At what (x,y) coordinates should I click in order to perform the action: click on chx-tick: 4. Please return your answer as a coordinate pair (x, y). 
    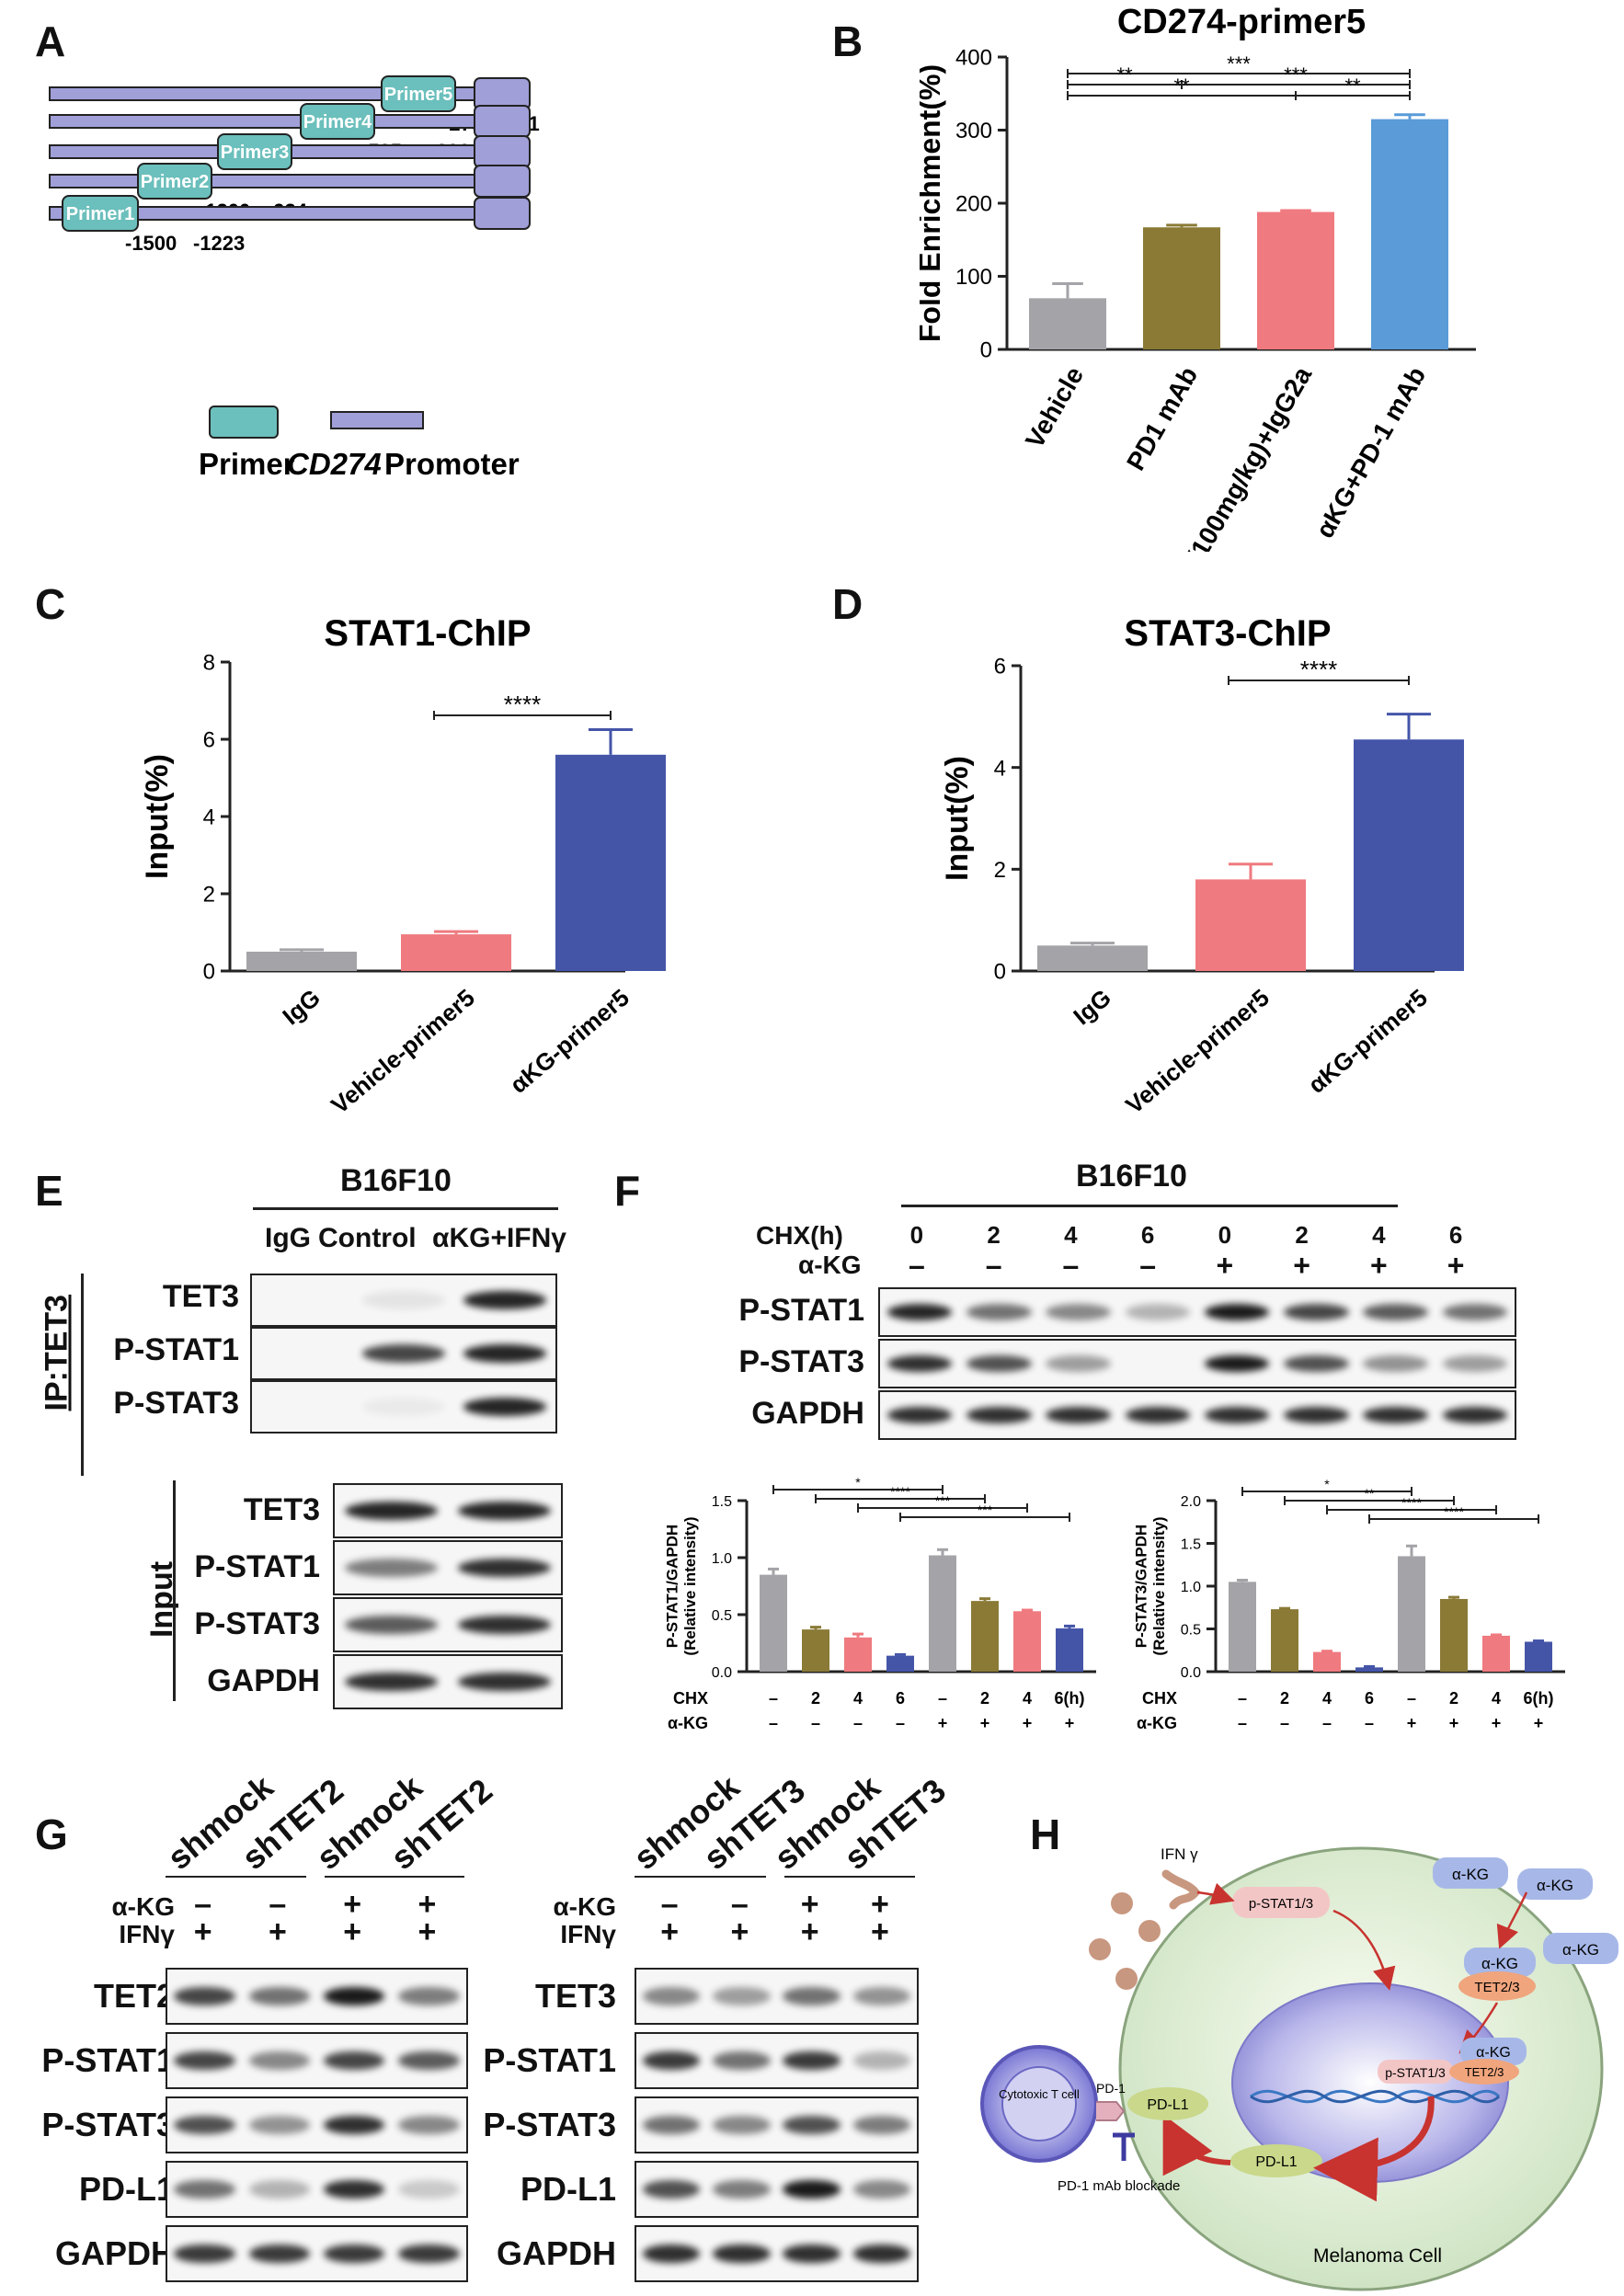
    Looking at the image, I should click on (1327, 1698).